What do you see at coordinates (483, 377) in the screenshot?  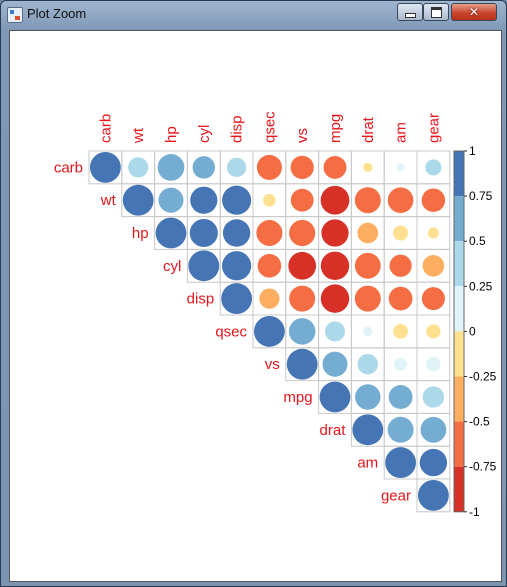 I see `colorbar-tick-label: -0.25` at bounding box center [483, 377].